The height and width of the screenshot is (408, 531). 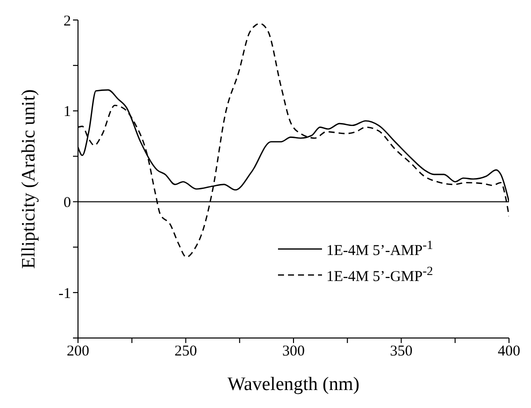 I want to click on x-tick-label: 400, so click(x=509, y=352).